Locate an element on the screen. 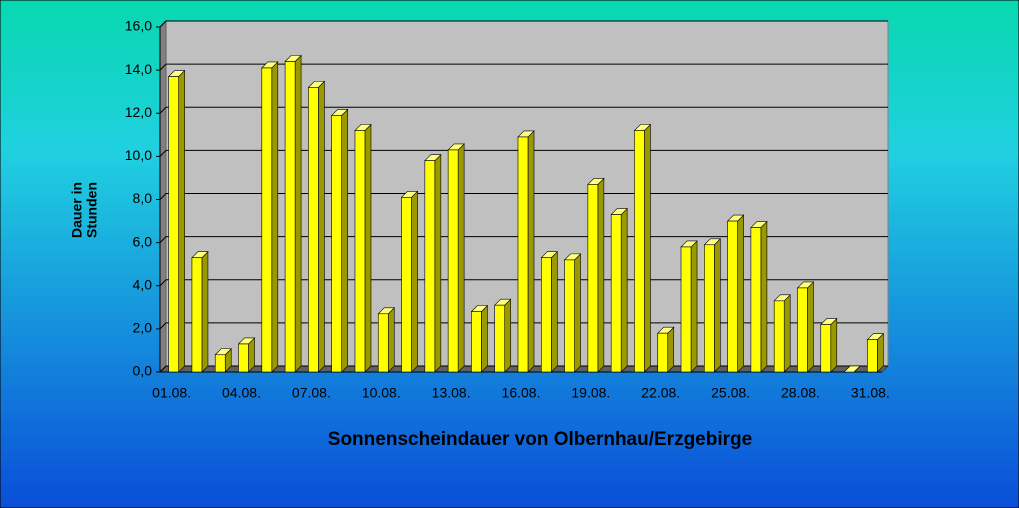 This screenshot has height=508, width=1019. y-tick-label: 6,0 is located at coordinates (143, 241).